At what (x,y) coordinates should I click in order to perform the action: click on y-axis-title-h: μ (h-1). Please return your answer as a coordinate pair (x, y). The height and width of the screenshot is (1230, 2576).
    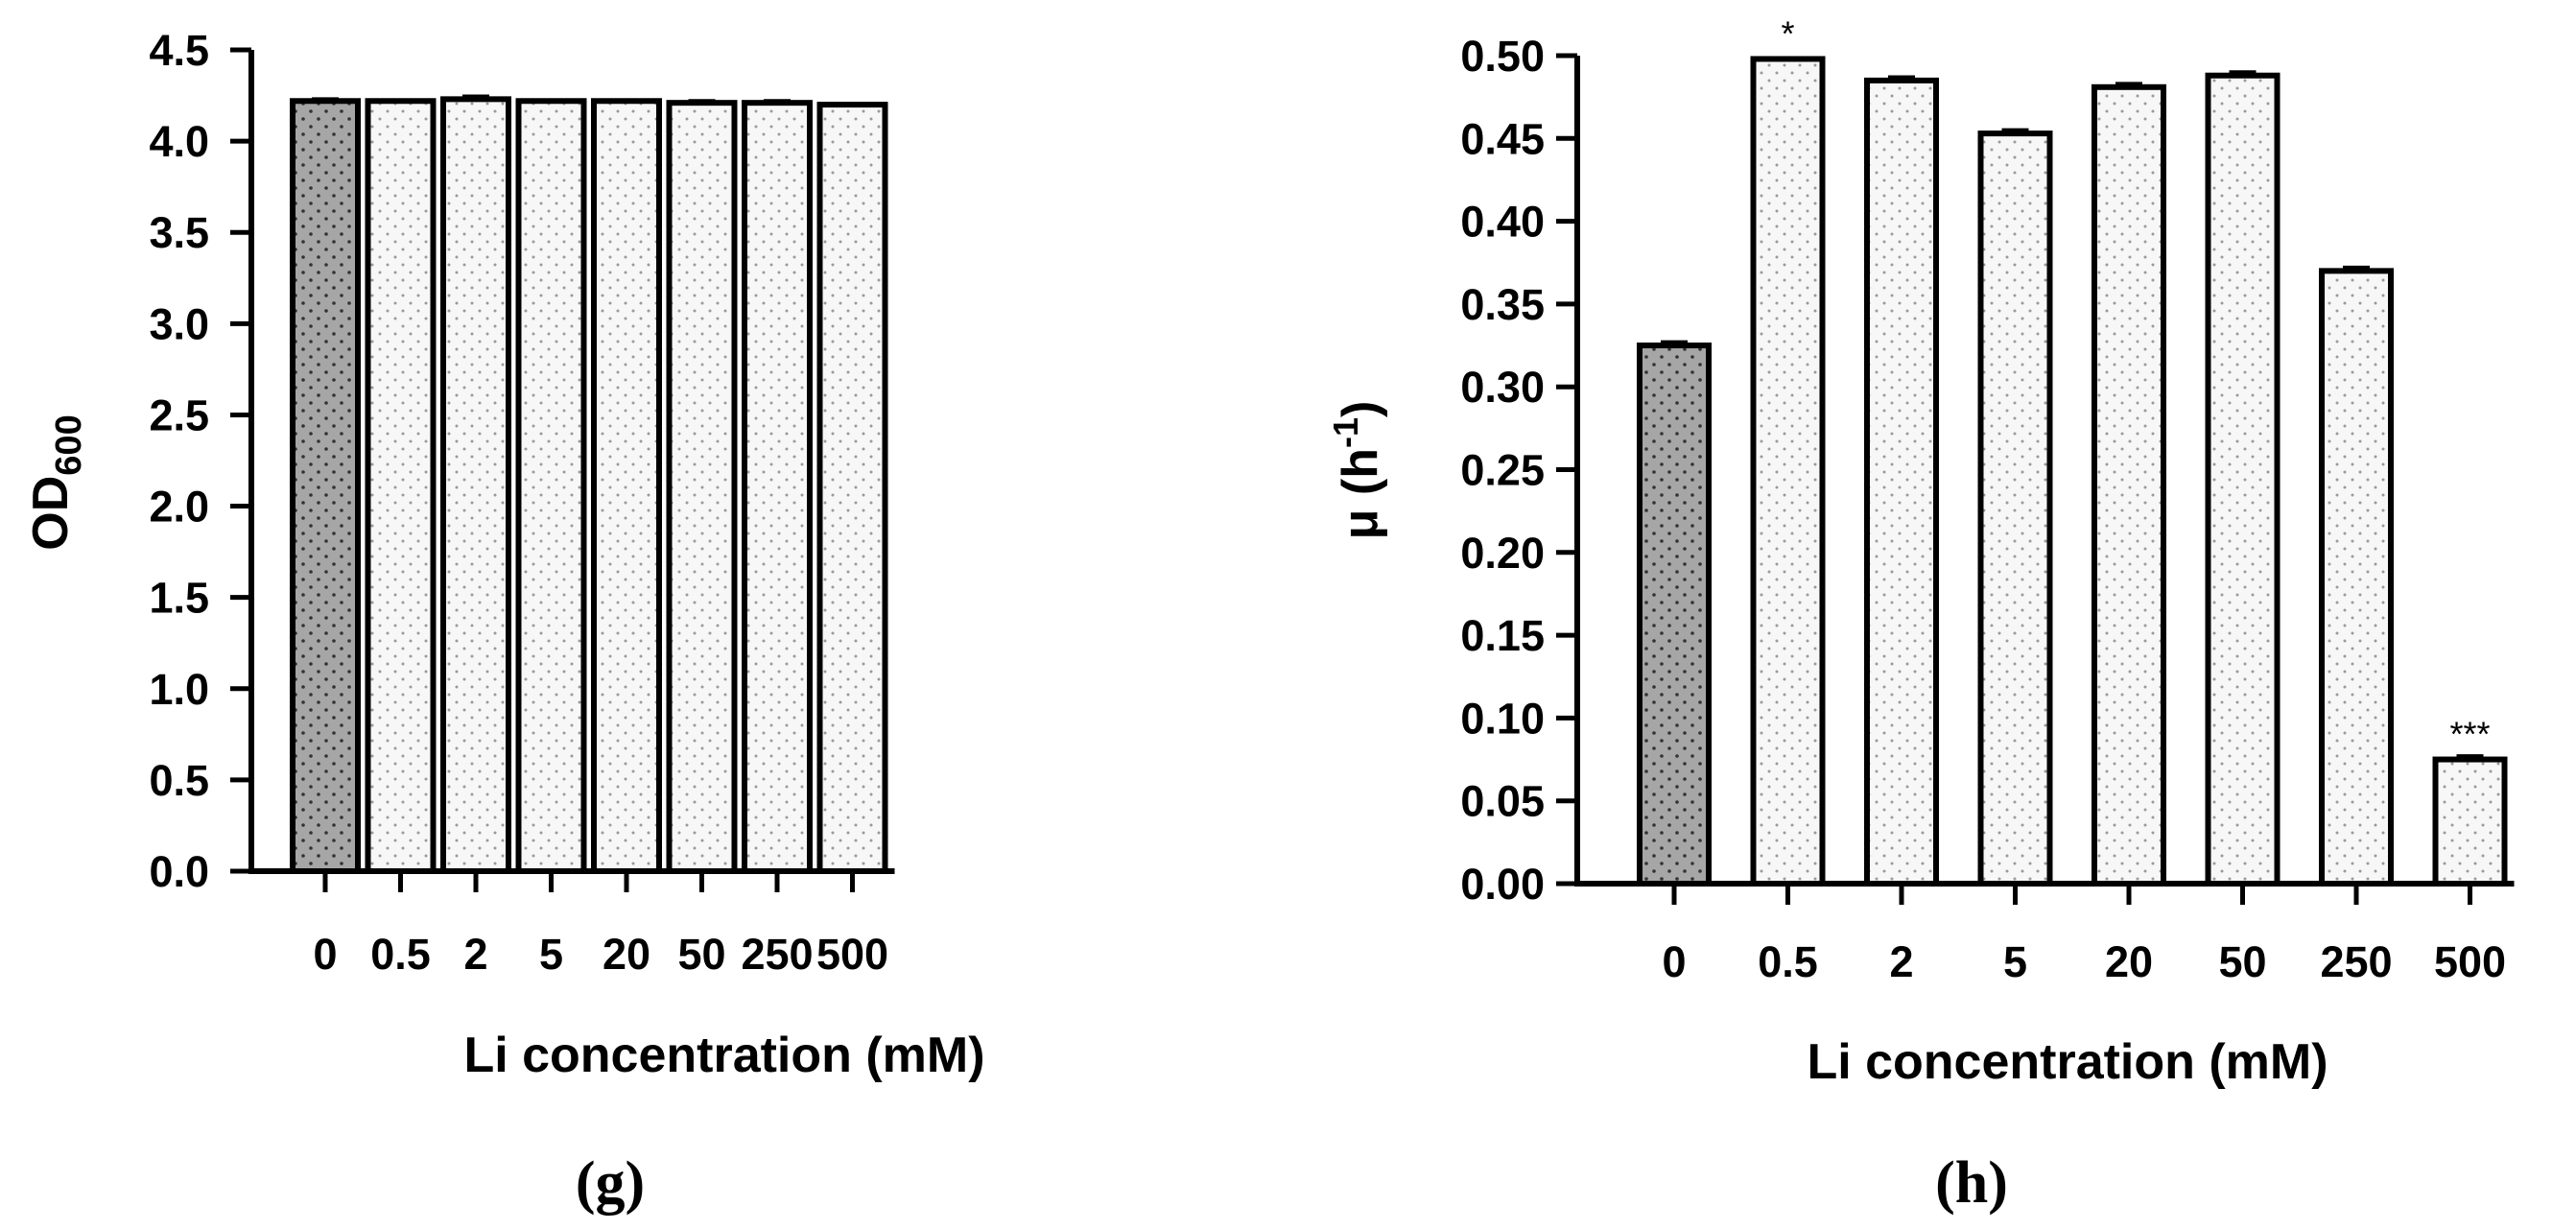
    Looking at the image, I should click on (1357, 470).